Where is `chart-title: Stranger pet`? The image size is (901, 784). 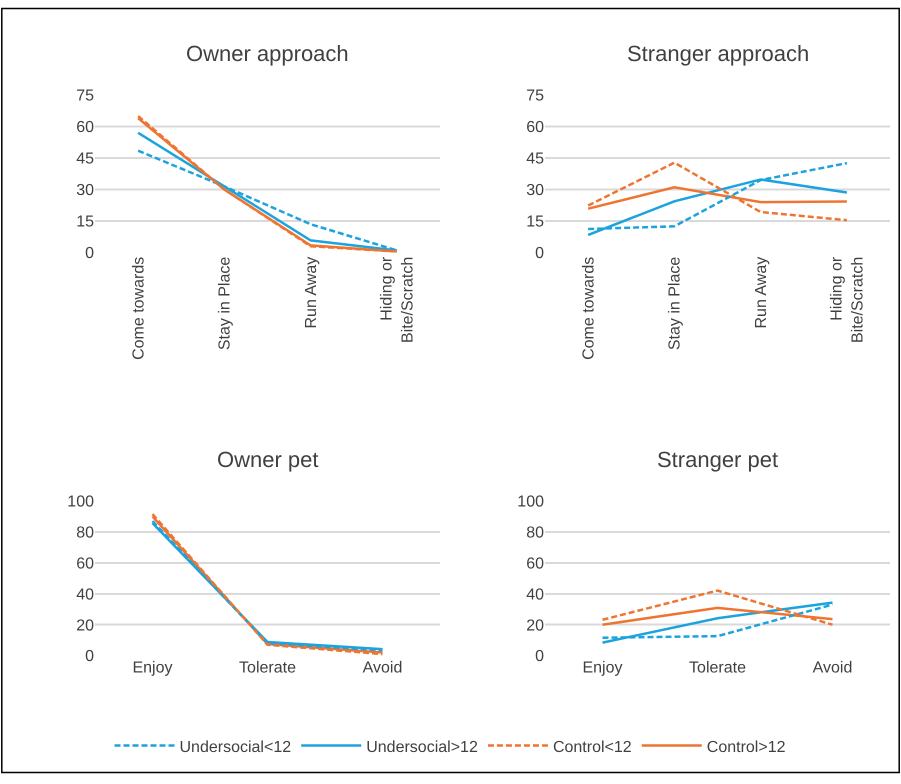
chart-title: Stranger pet is located at coordinates (717, 459).